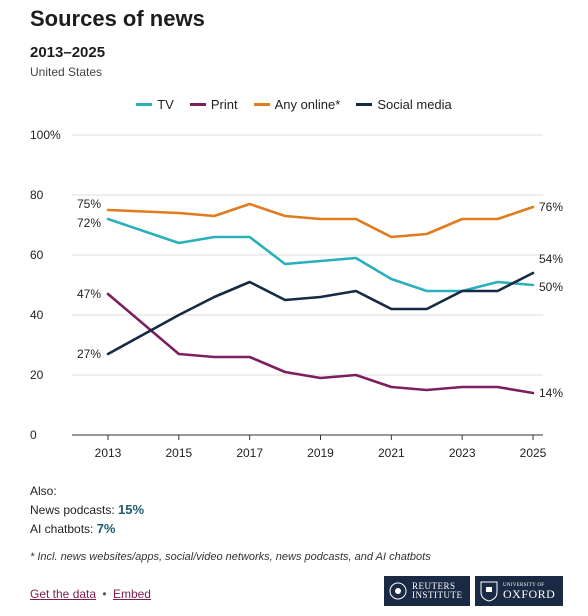 Image resolution: width=588 pixels, height=616 pixels. I want to click on reuters-emblem-icon, so click(398, 591).